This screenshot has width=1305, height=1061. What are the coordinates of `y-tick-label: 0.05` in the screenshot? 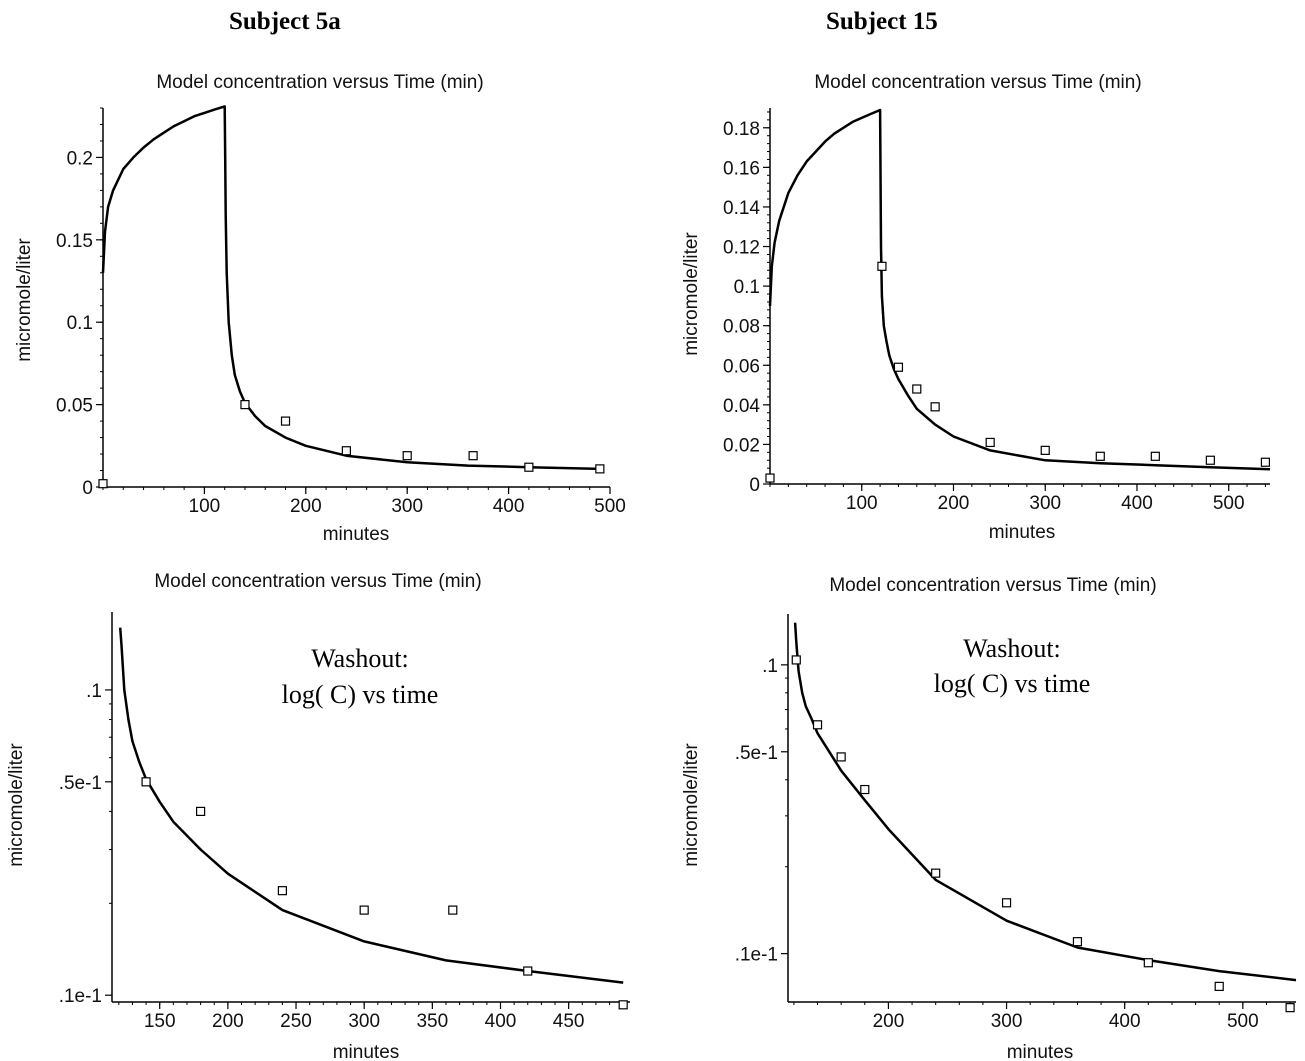 It's located at (74, 406).